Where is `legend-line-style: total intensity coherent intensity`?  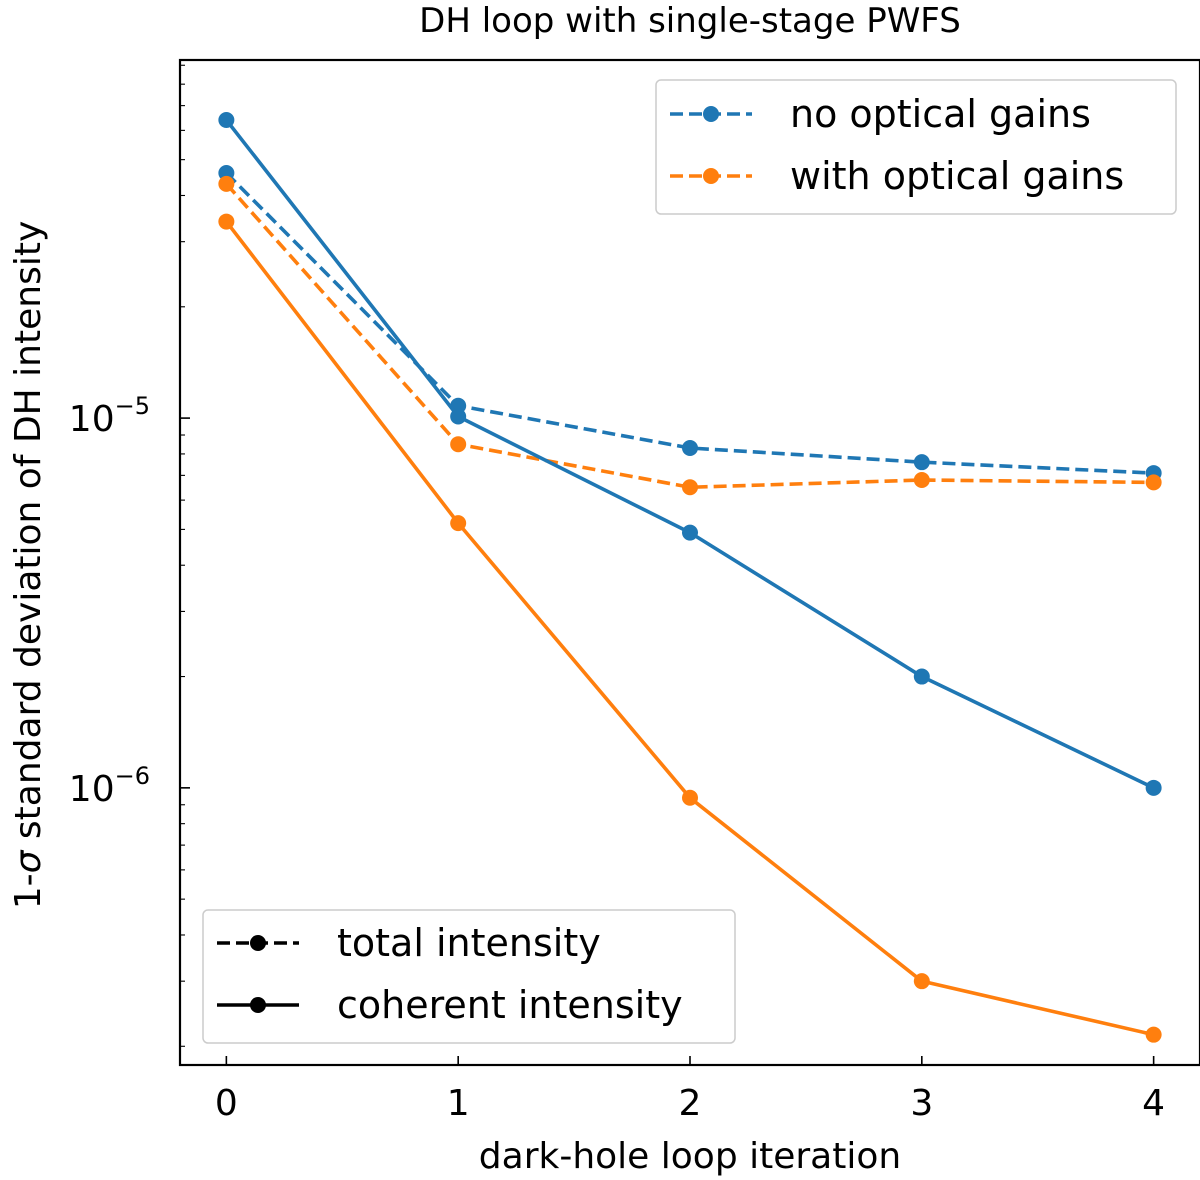 legend-line-style: total intensity coherent intensity is located at coordinates (469, 976).